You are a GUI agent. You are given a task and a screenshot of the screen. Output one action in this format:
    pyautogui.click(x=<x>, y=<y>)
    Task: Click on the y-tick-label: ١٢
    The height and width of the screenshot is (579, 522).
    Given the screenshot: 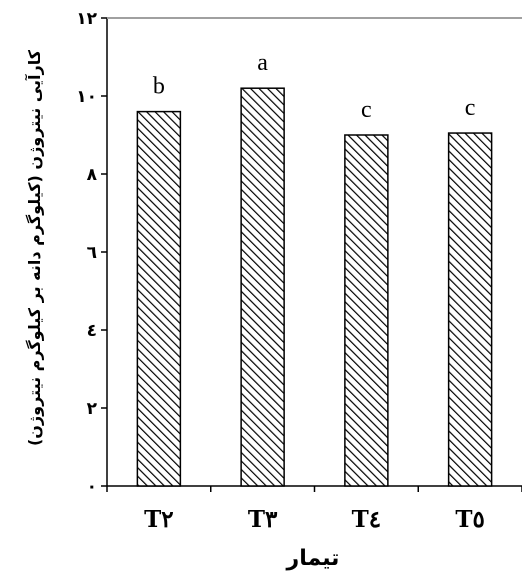 What is the action you would take?
    pyautogui.click(x=86, y=19)
    